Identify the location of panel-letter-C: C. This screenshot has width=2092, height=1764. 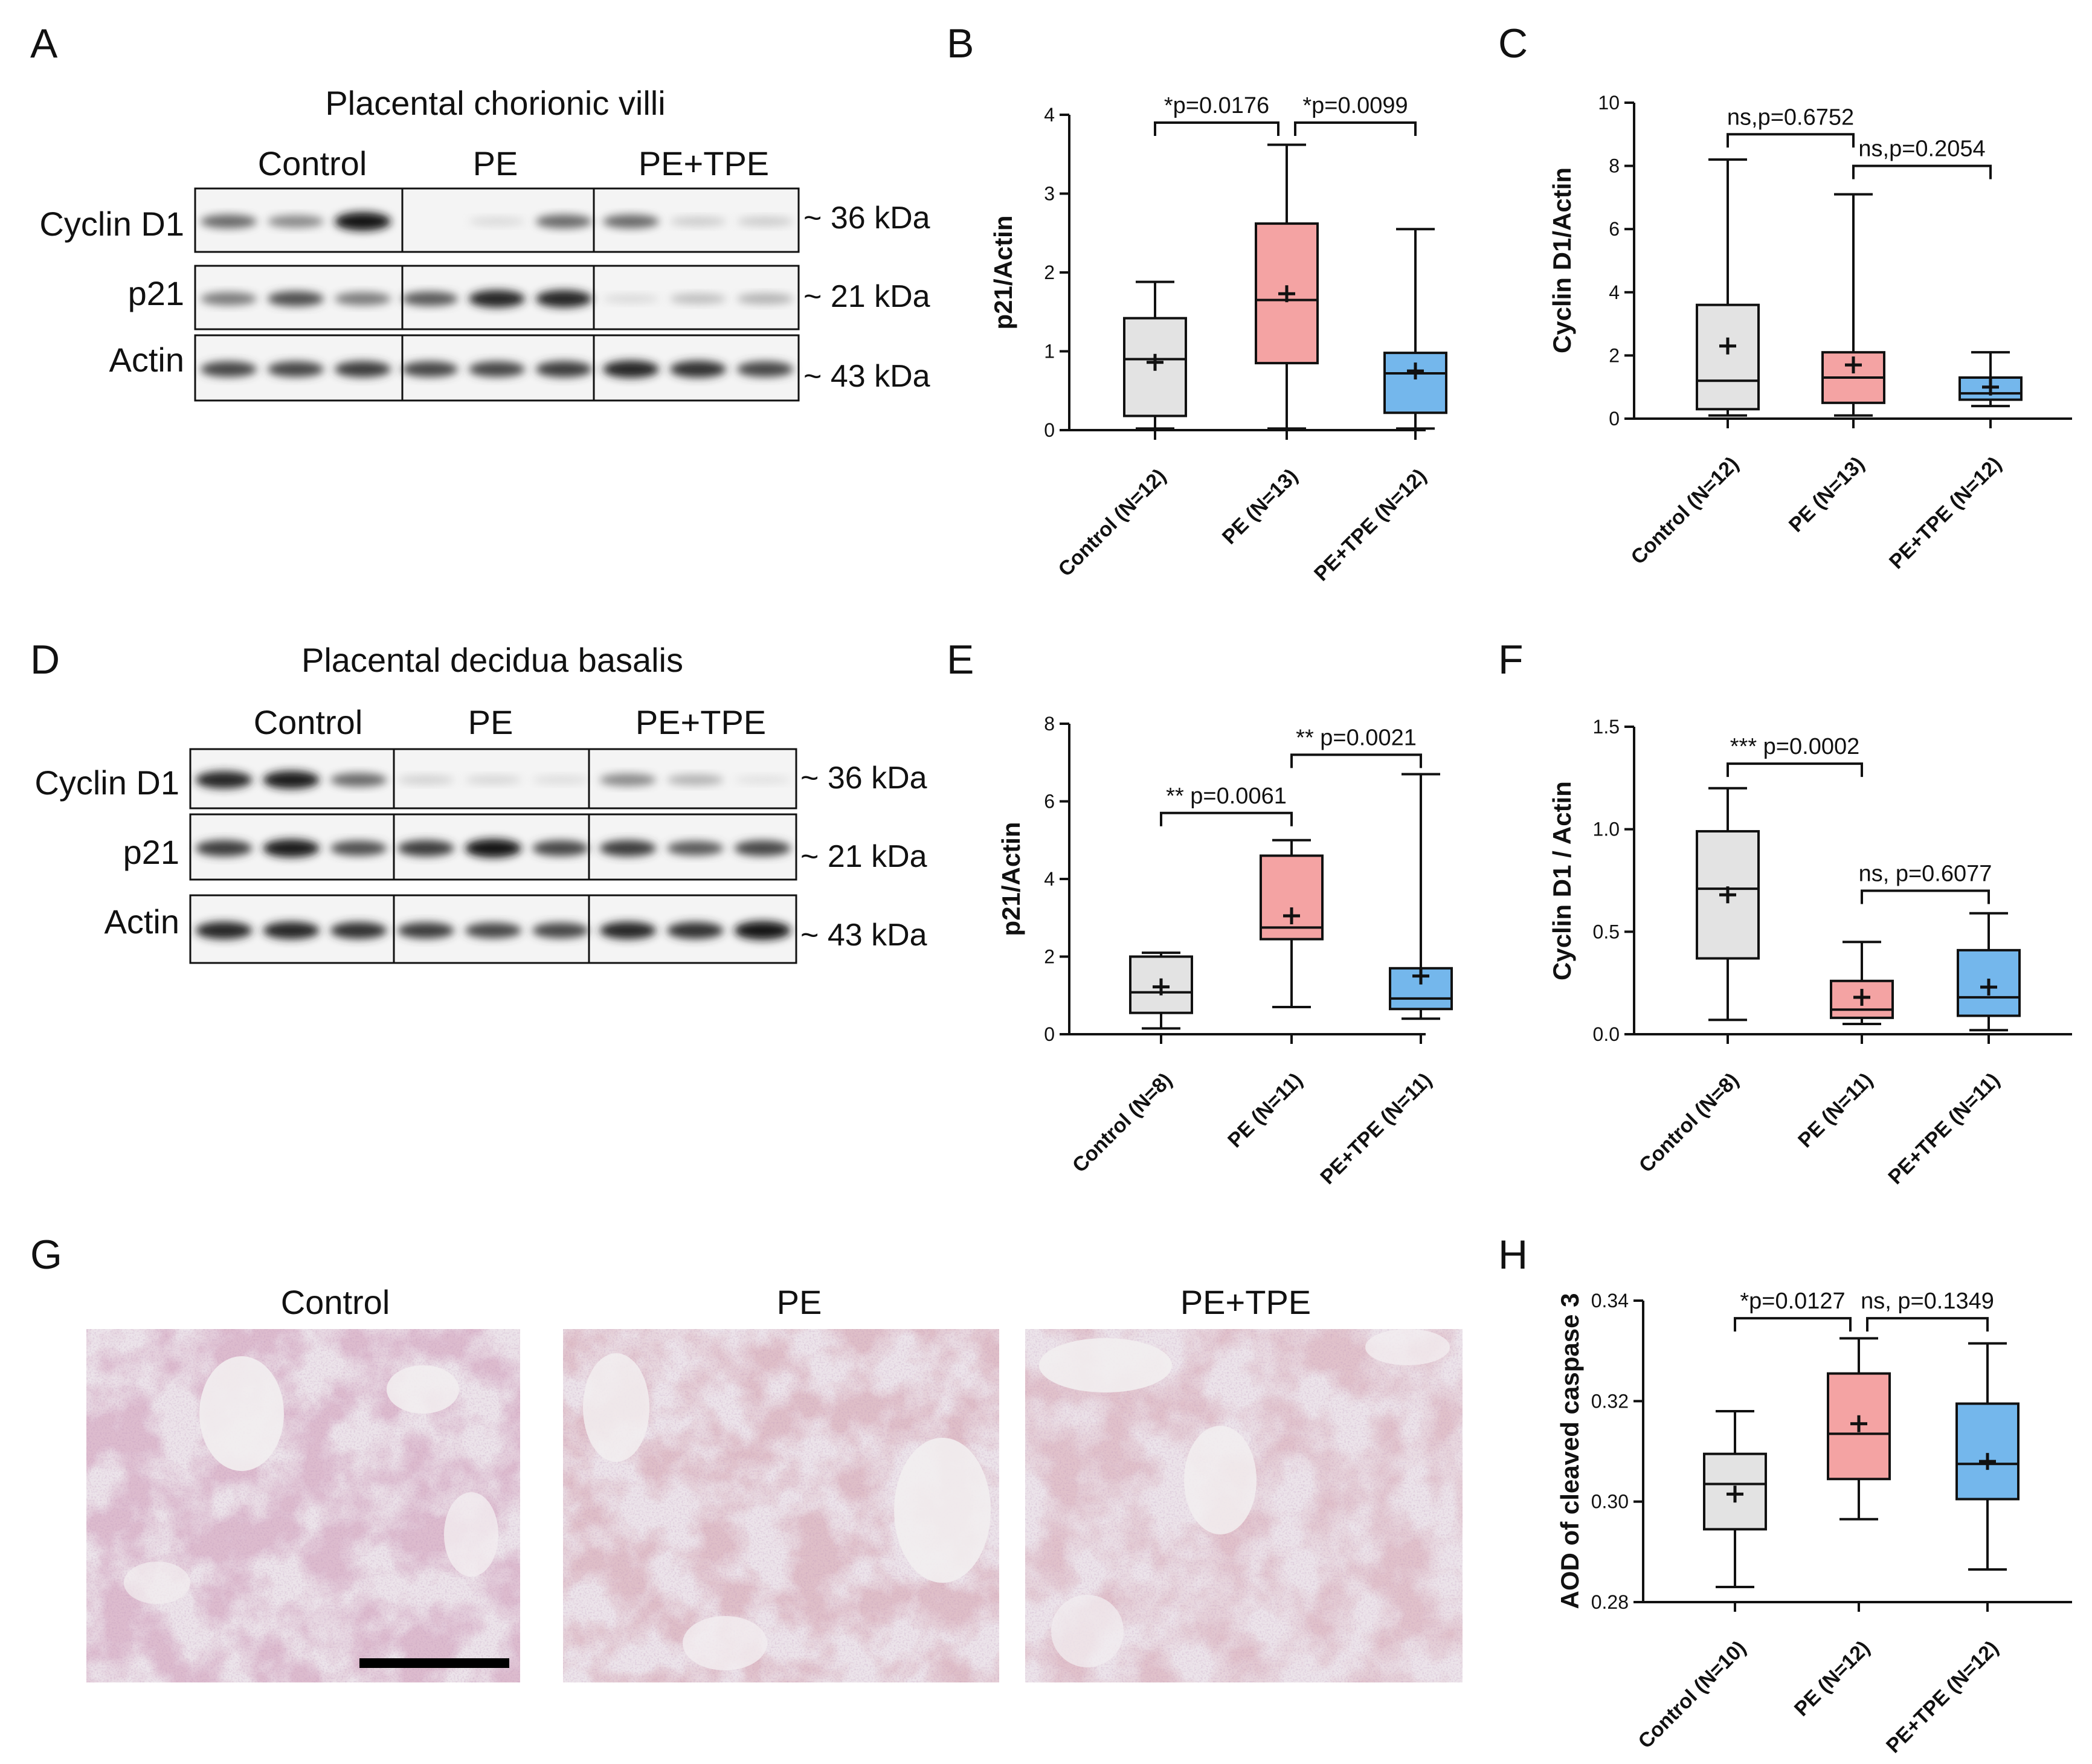
(1513, 43).